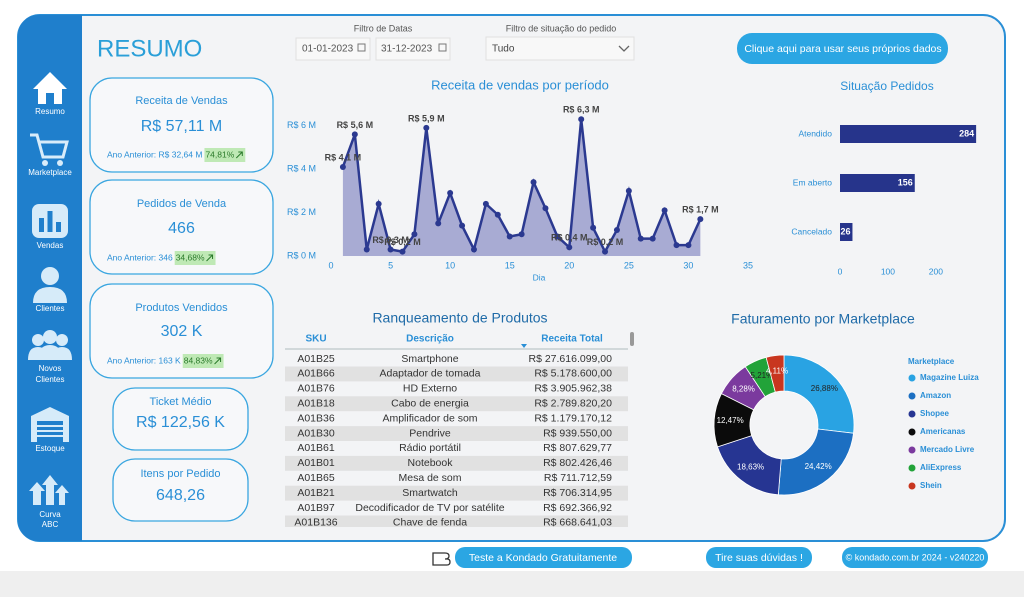 The width and height of the screenshot is (1024, 597). Describe the element at coordinates (218, 361) in the screenshot. I see `trend-arrow` at that location.